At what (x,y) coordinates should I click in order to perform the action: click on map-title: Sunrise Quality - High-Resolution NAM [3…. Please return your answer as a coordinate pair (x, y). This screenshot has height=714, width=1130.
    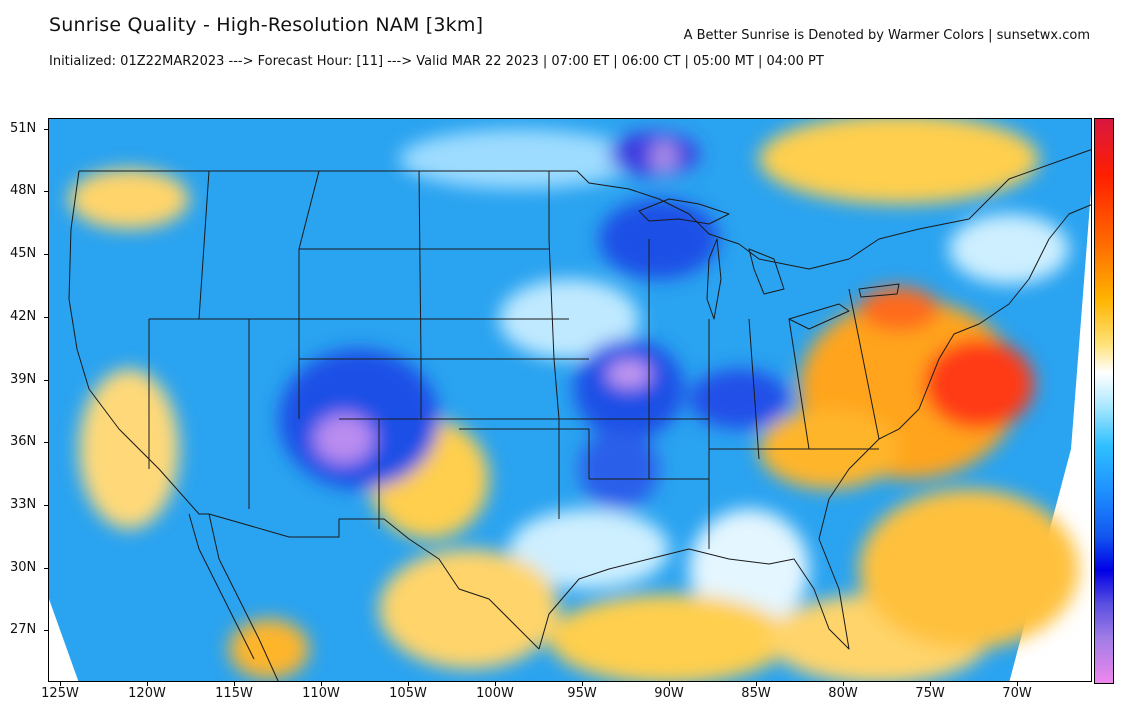
    Looking at the image, I should click on (266, 25).